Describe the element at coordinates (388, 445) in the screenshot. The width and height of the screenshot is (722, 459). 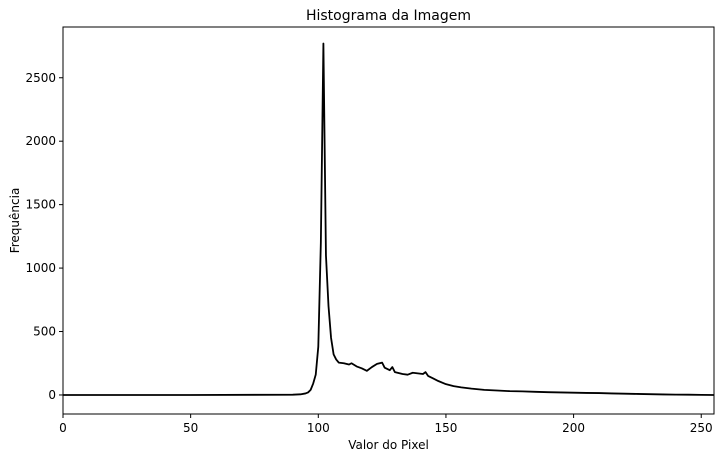
I see `x-axis-title: Valor do Pixel` at that location.